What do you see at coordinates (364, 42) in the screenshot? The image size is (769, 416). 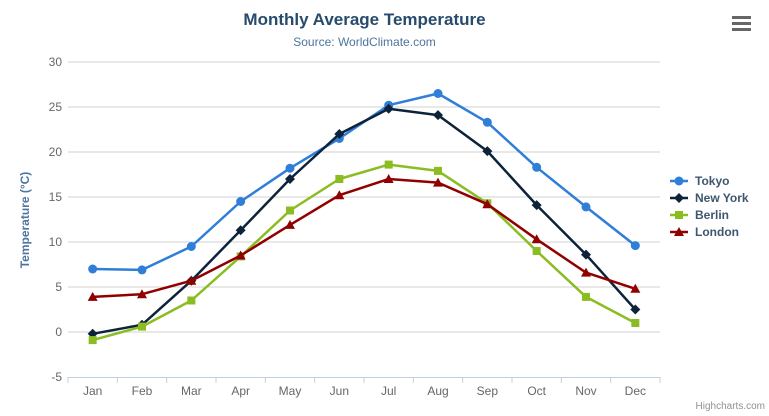 I see `chart-subtitle: Source: WorldClimate.com` at bounding box center [364, 42].